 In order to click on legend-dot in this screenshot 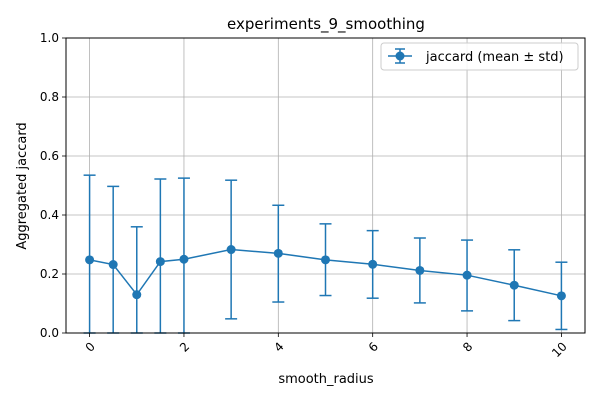, I will do `click(400, 56)`.